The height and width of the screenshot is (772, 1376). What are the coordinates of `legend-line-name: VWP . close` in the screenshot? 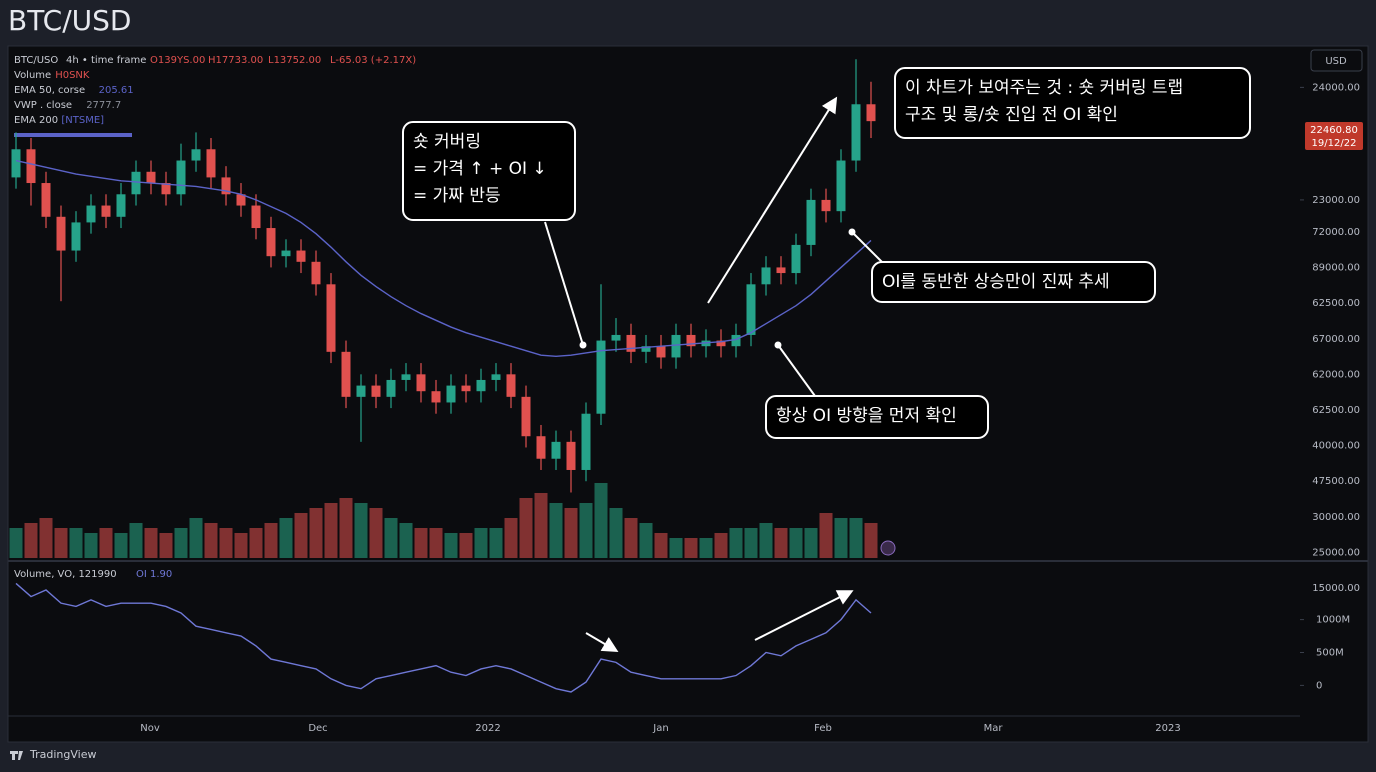 It's located at (43, 105).